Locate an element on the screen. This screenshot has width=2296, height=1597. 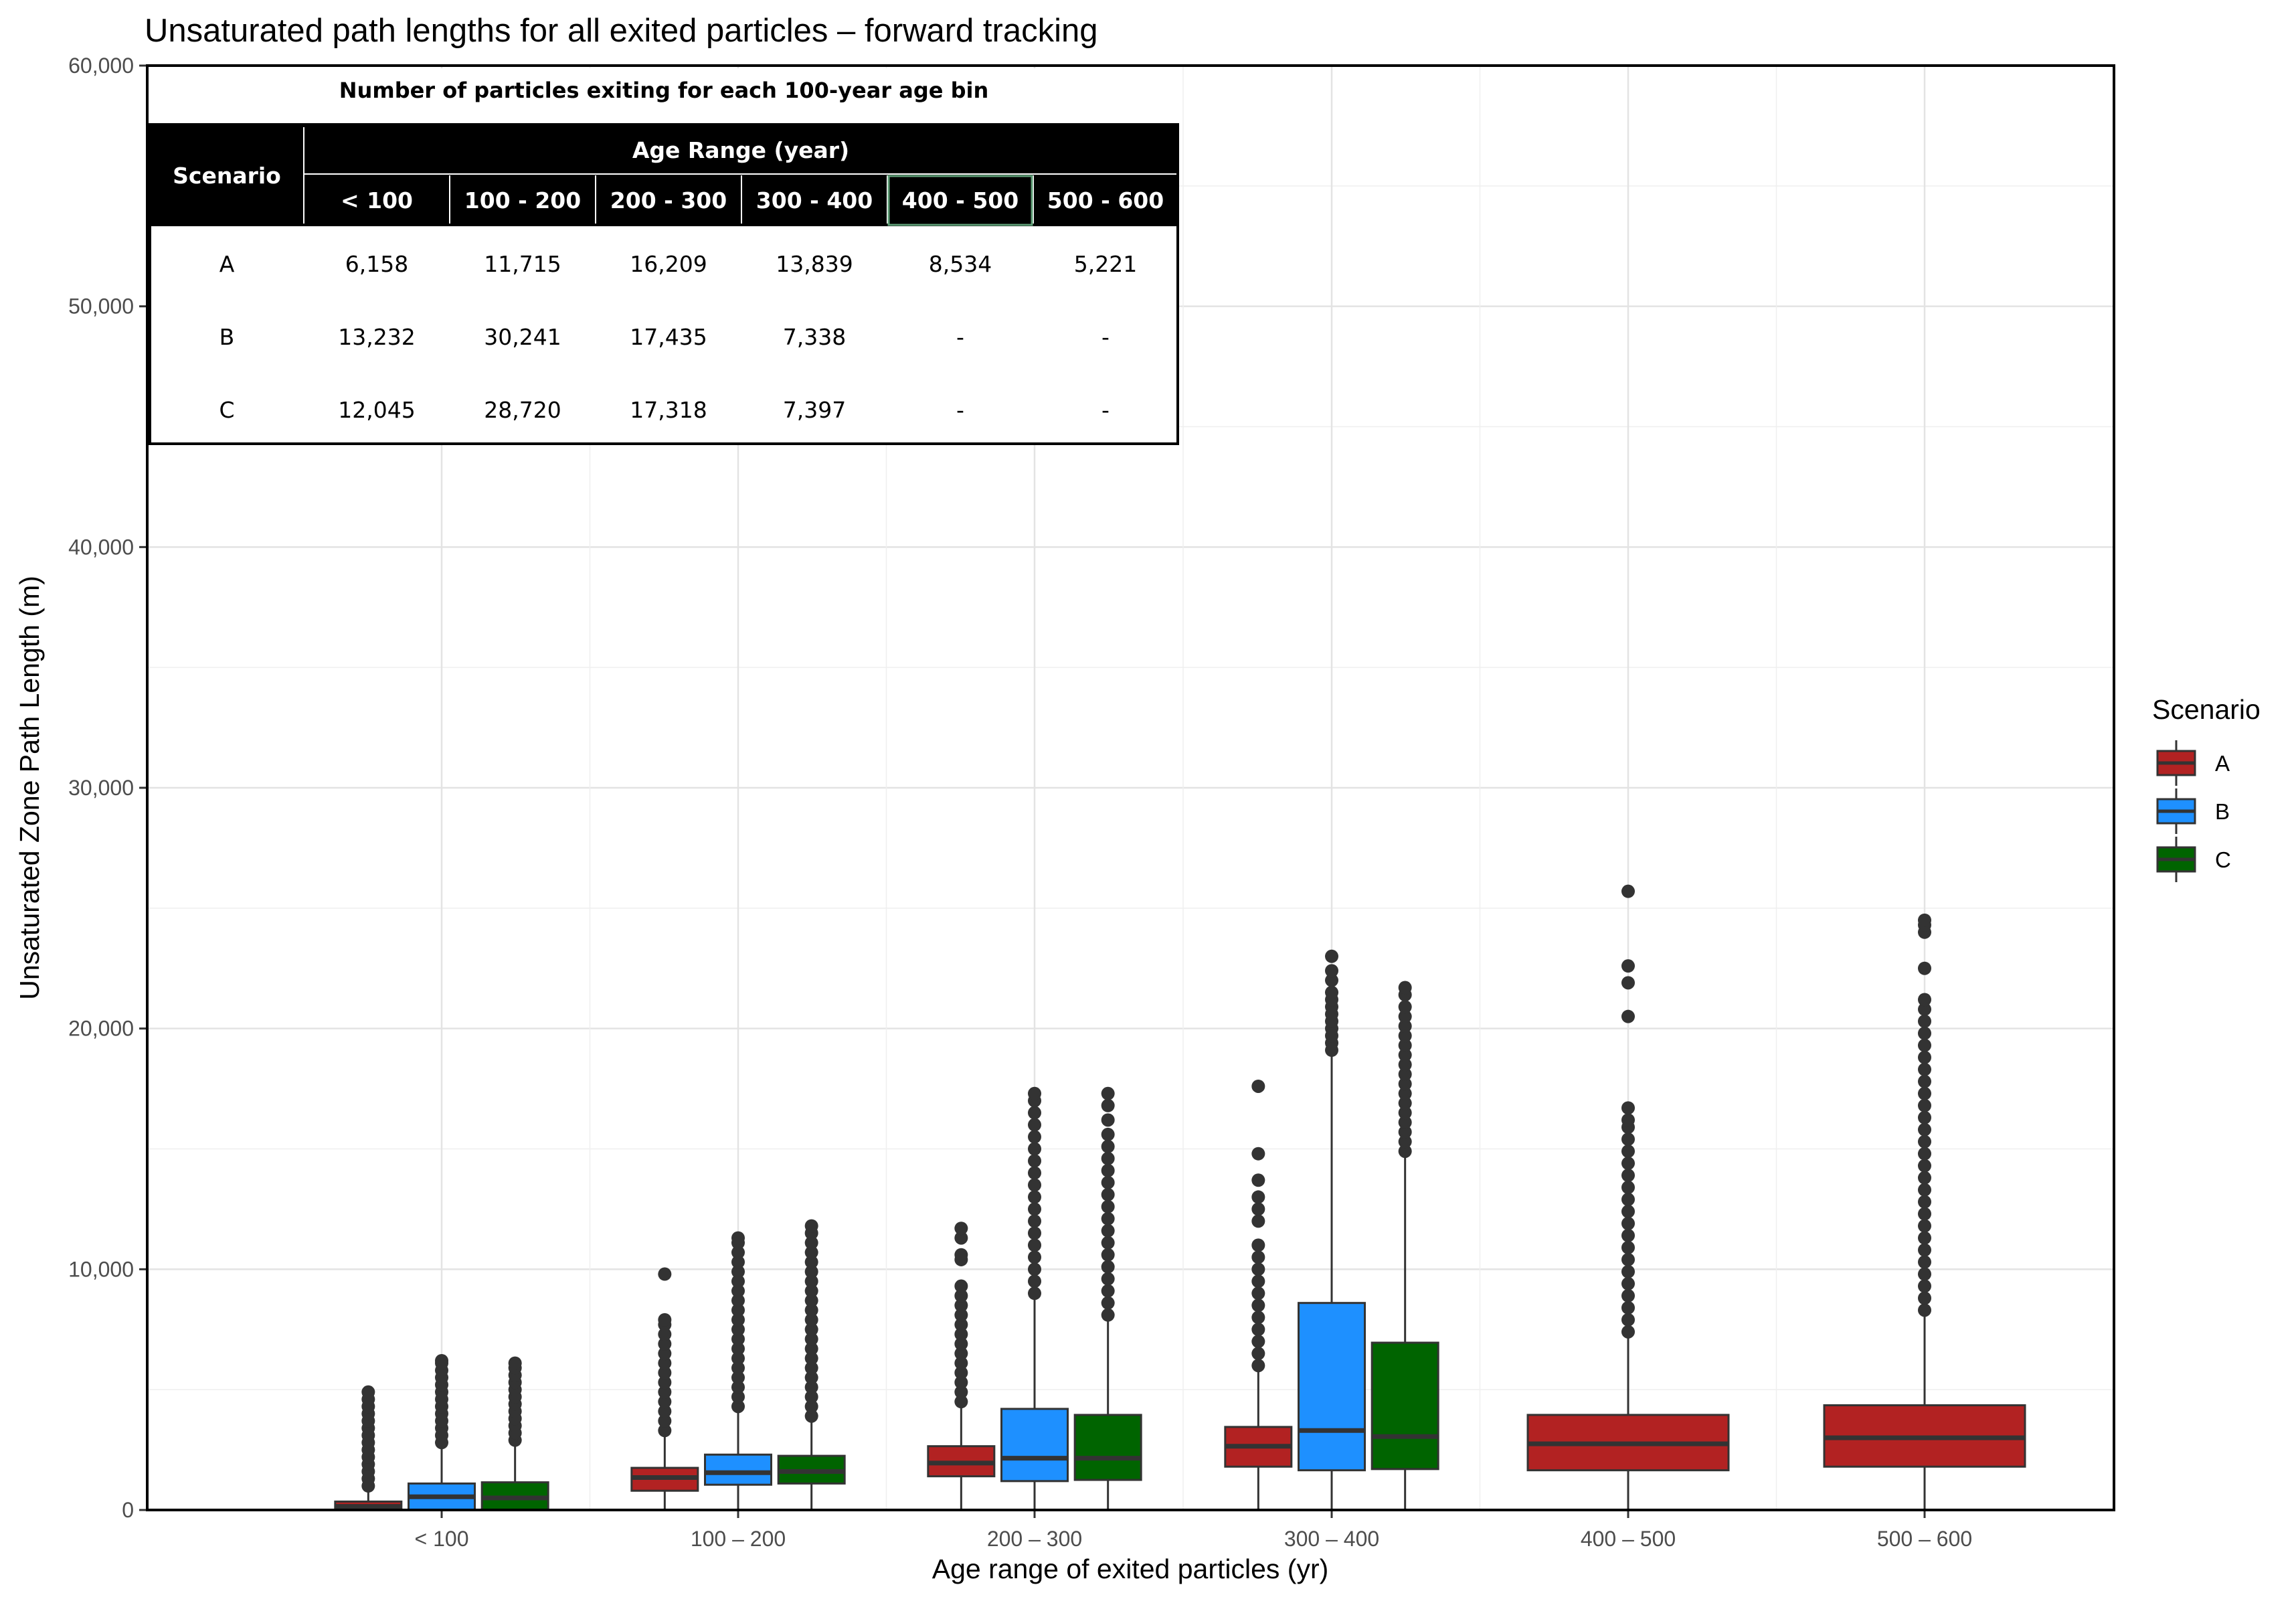
box-B--100 is located at coordinates (442, 1432).